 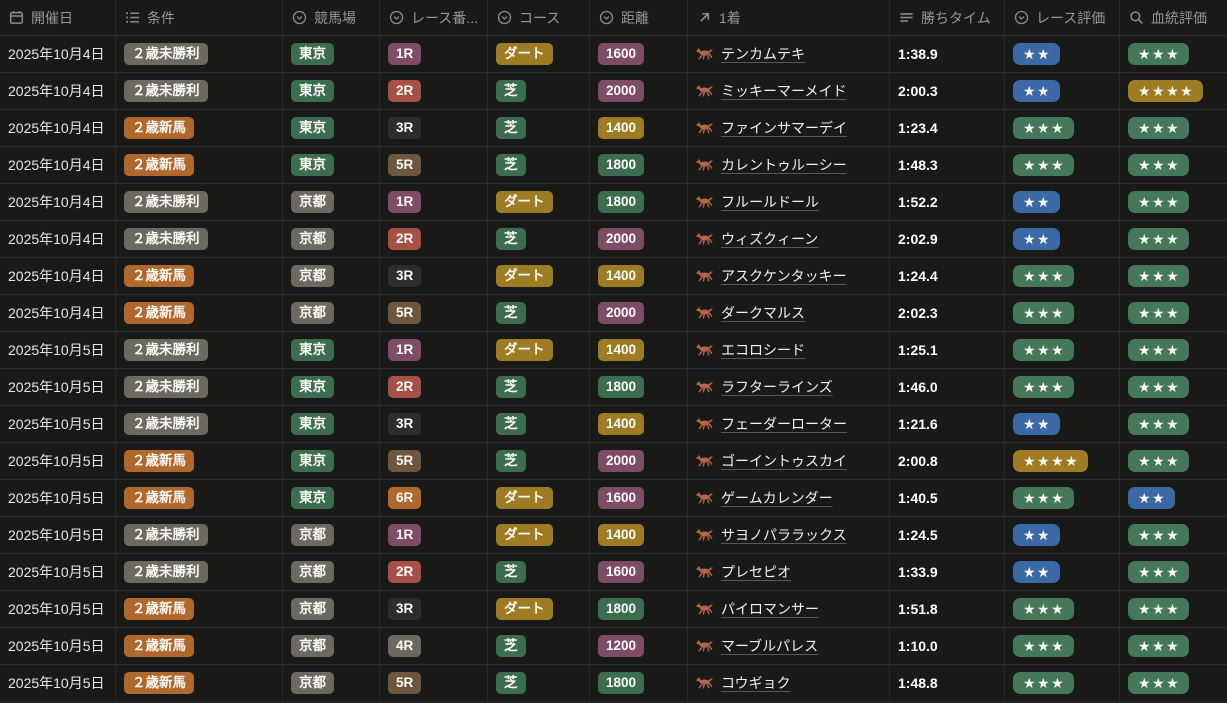 I want to click on winner-horse-link: ラフターラインズ, so click(x=777, y=387).